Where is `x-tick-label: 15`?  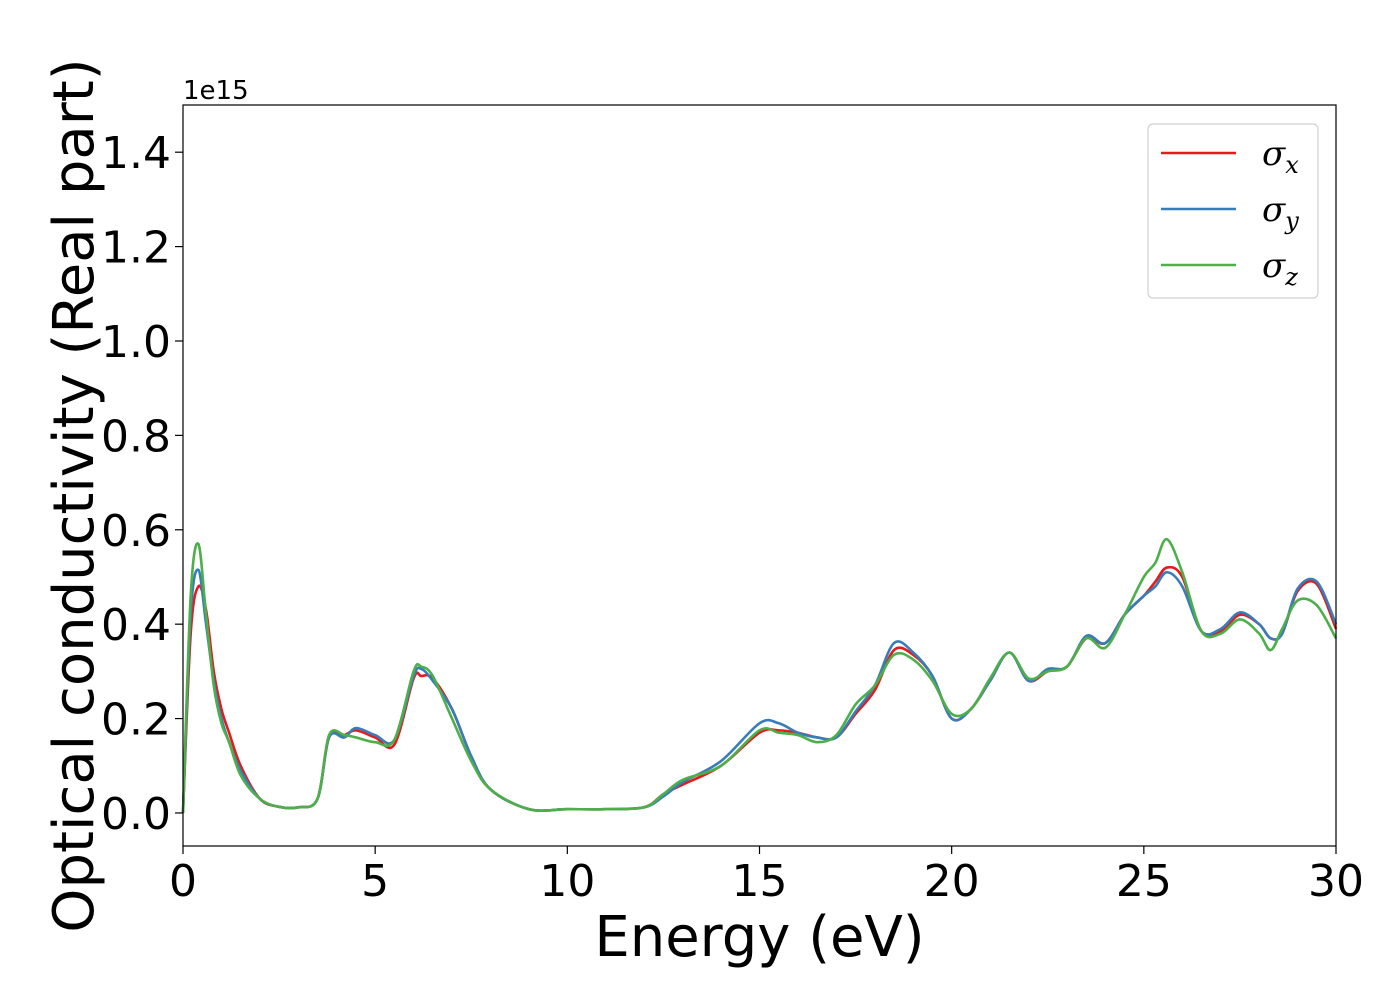
x-tick-label: 15 is located at coordinates (760, 881).